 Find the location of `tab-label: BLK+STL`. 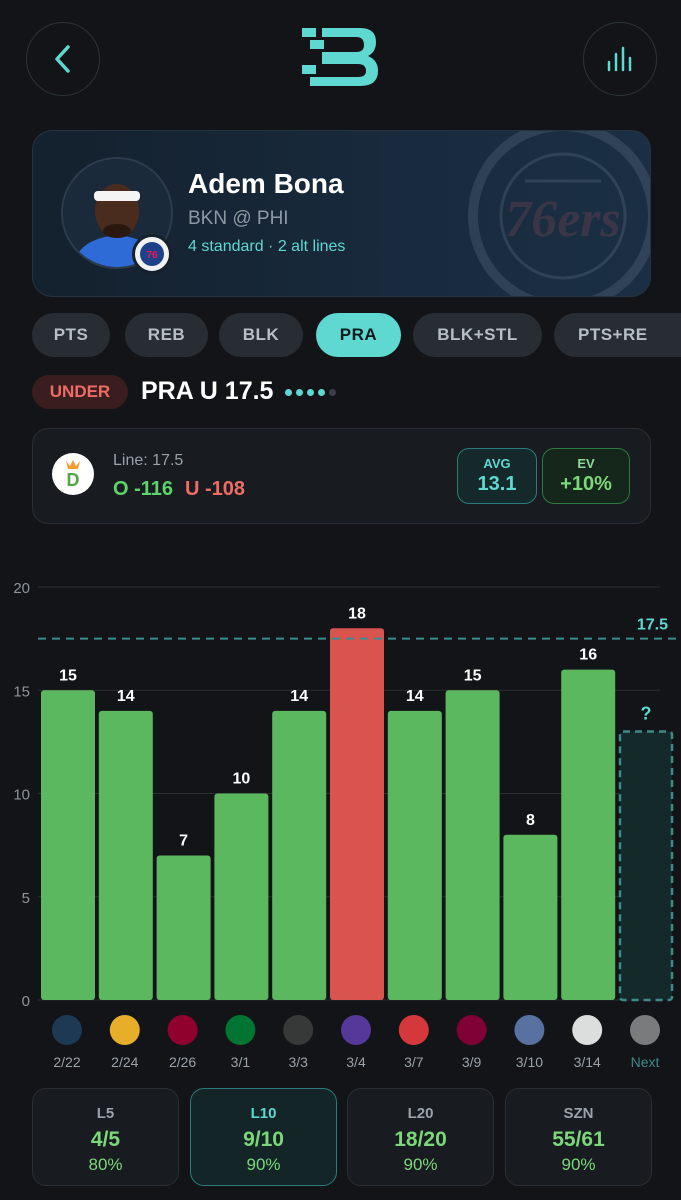

tab-label: BLK+STL is located at coordinates (477, 334).